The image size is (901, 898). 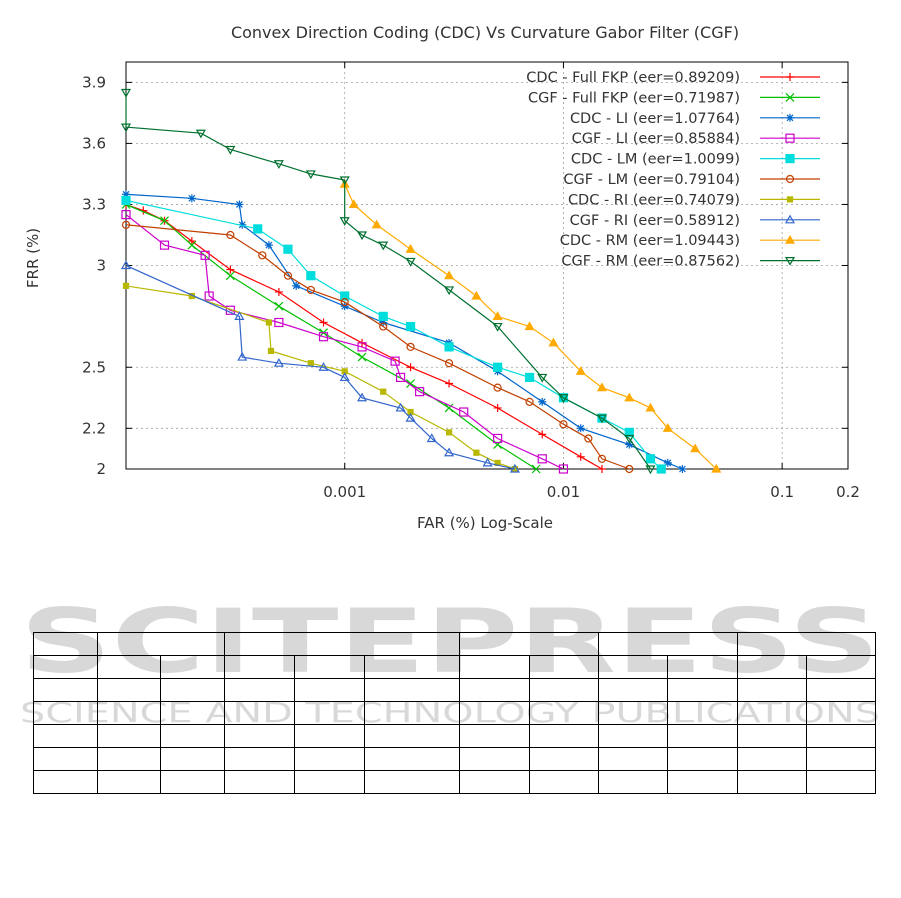 I want to click on x-axis-label: FAR (%) Log-Scale, so click(x=485, y=523).